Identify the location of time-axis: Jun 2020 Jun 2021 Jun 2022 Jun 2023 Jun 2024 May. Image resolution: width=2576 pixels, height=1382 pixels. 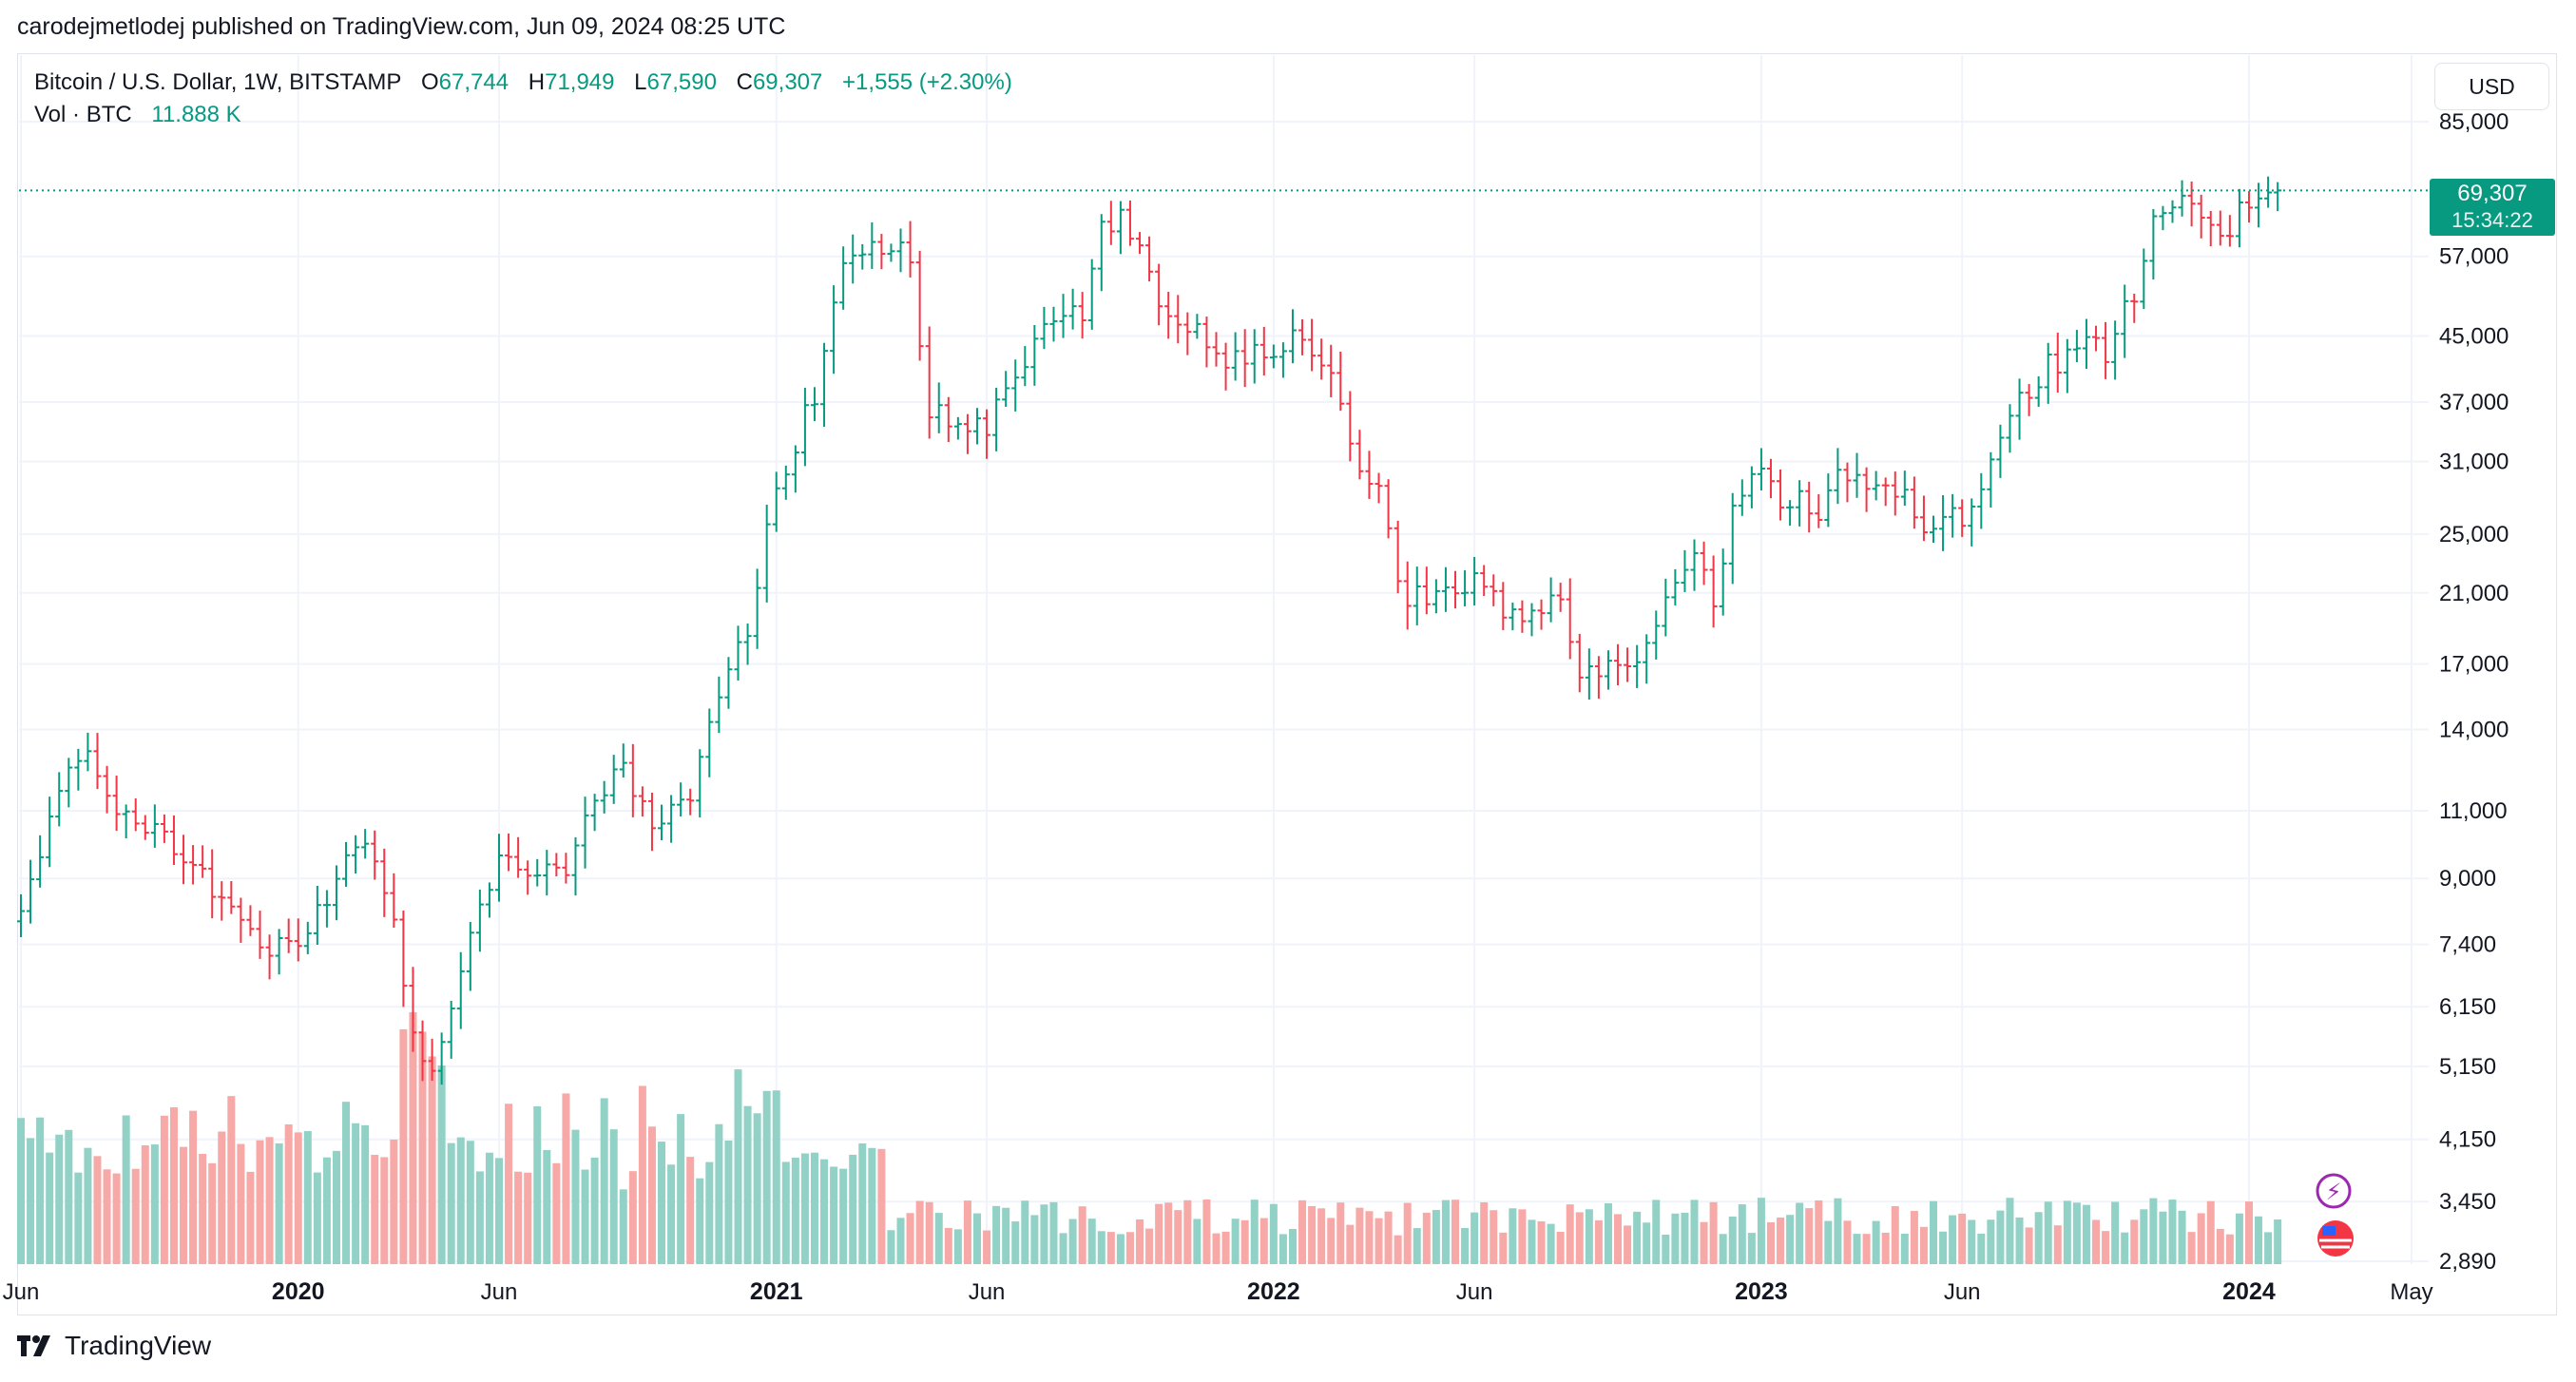
(1218, 1292).